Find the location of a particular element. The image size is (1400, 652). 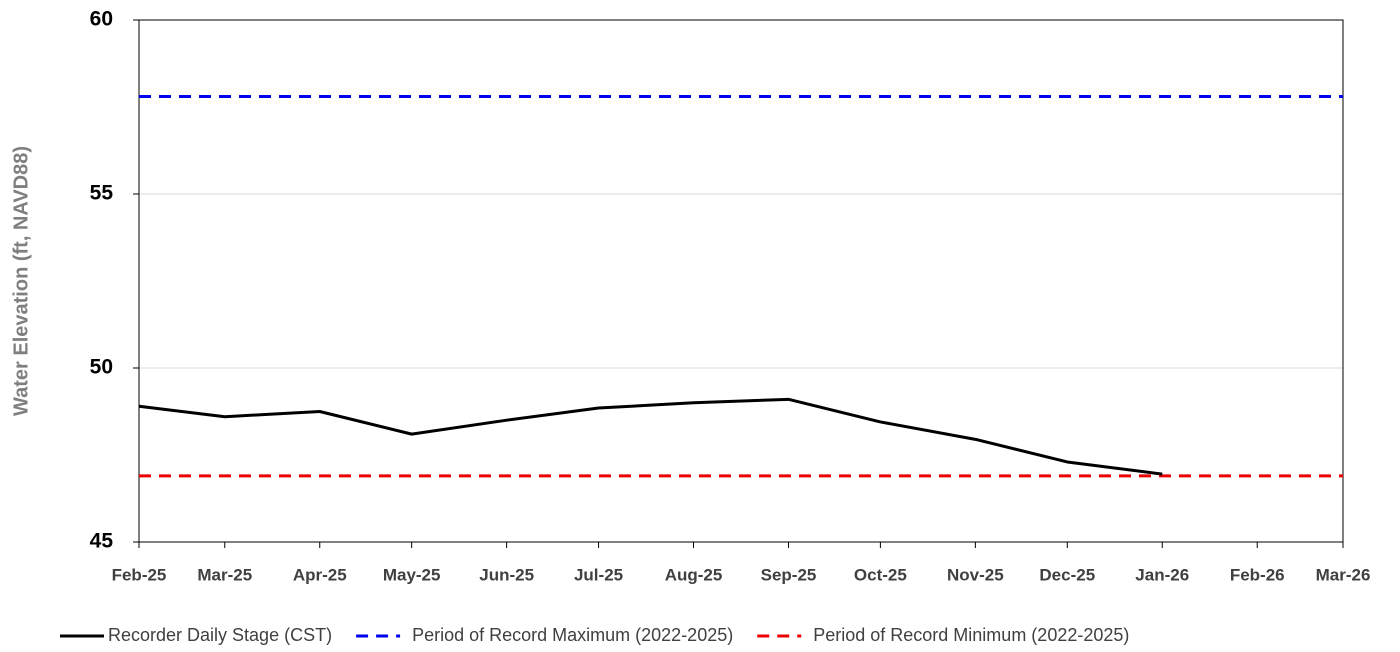

x-tick-label: Feb-25 is located at coordinates (139, 574).